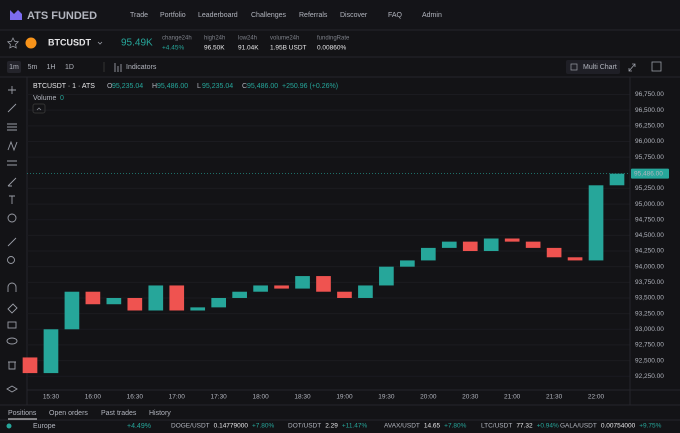 The height and width of the screenshot is (433, 680). What do you see at coordinates (51, 397) in the screenshot?
I see `x-tick-label: 15:30` at bounding box center [51, 397].